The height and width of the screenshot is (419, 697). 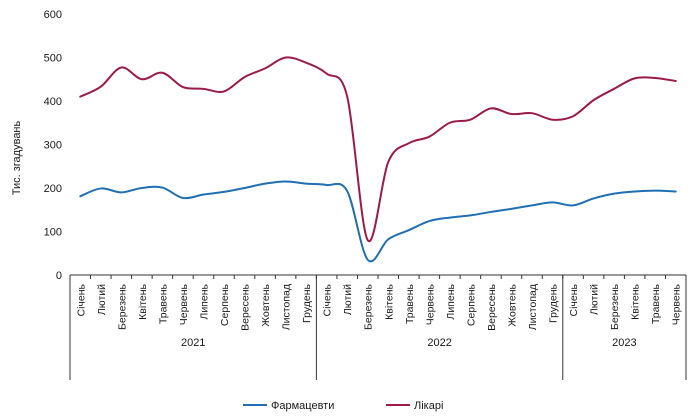 I want to click on year-label: 2023, so click(x=624, y=343).